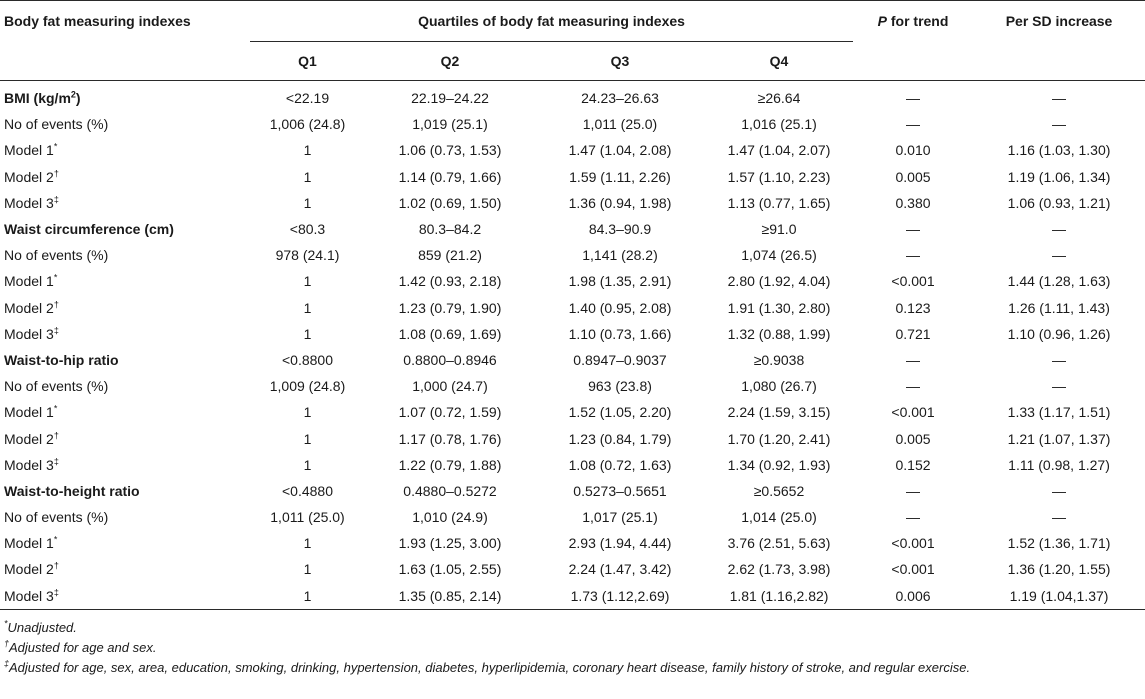 This screenshot has height=699, width=1145. I want to click on footnote-mark: †, so click(7, 643).